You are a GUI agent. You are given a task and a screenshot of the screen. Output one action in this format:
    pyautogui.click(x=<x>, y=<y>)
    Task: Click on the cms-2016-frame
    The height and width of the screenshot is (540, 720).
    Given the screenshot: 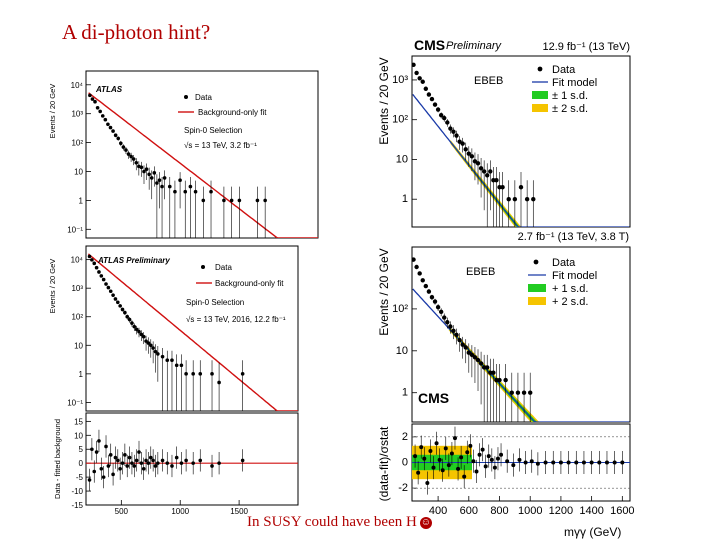 What is the action you would take?
    pyautogui.click(x=521, y=334)
    